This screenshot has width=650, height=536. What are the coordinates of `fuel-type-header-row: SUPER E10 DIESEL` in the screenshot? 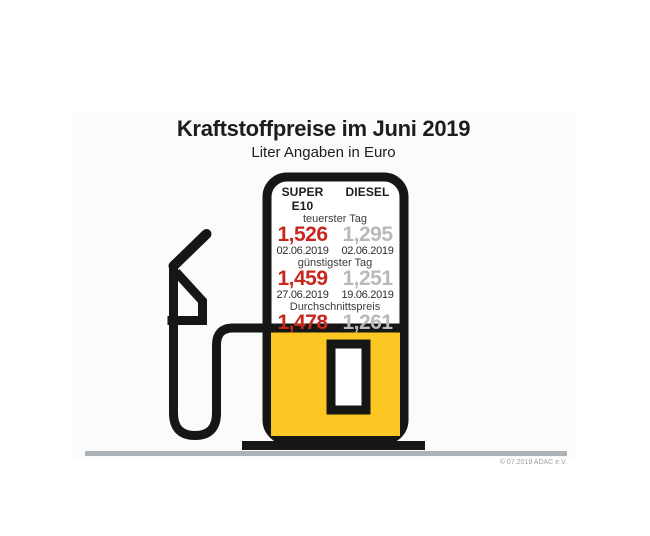 It's located at (335, 199).